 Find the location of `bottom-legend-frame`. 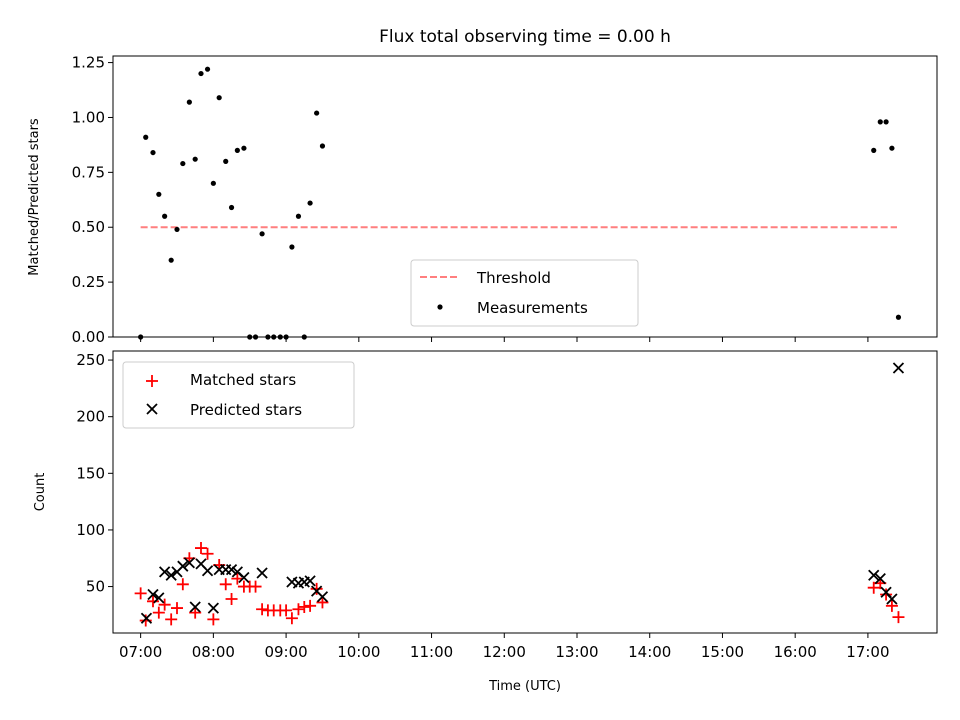

bottom-legend-frame is located at coordinates (238, 395).